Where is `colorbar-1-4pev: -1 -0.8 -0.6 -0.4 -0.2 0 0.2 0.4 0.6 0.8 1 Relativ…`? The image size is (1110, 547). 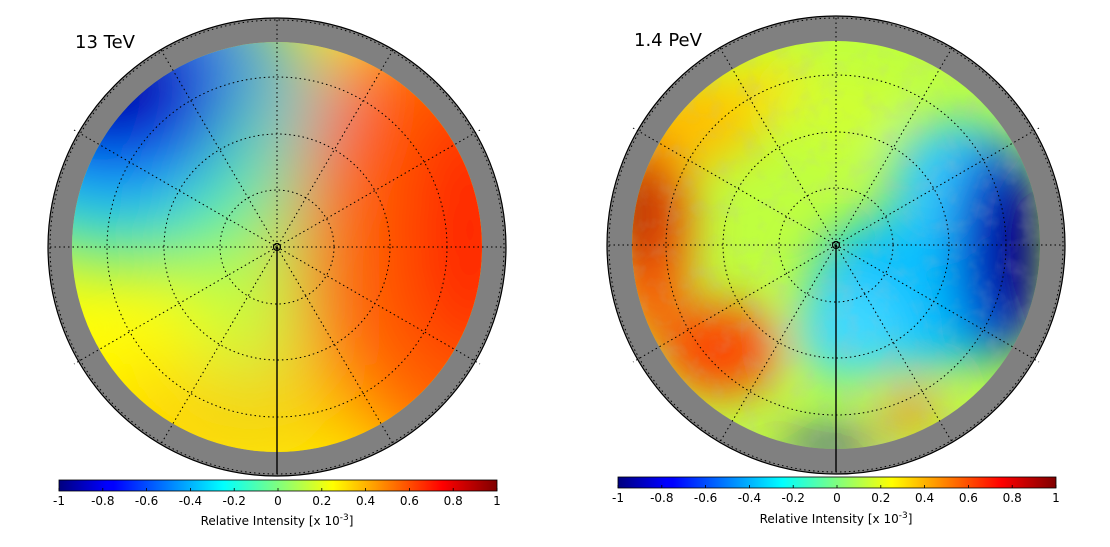 colorbar-1-4pev: -1 -0.8 -0.6 -0.4 -0.2 0 0.2 0.4 0.6 0.8 1 Relativ… is located at coordinates (836, 501).